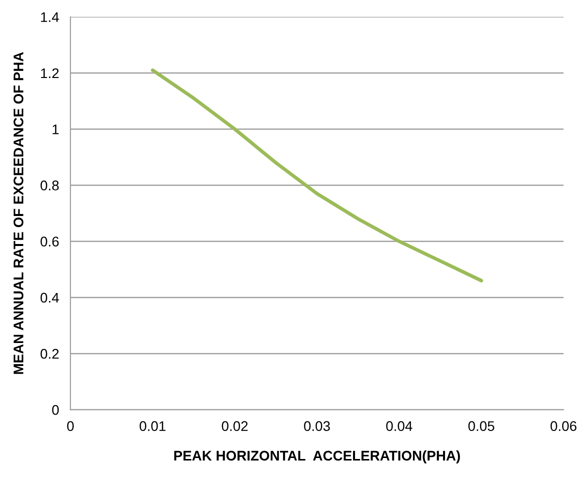  I want to click on x-axis-title: PEAK HORIZONTAL ACCELERATION(PHA), so click(317, 457).